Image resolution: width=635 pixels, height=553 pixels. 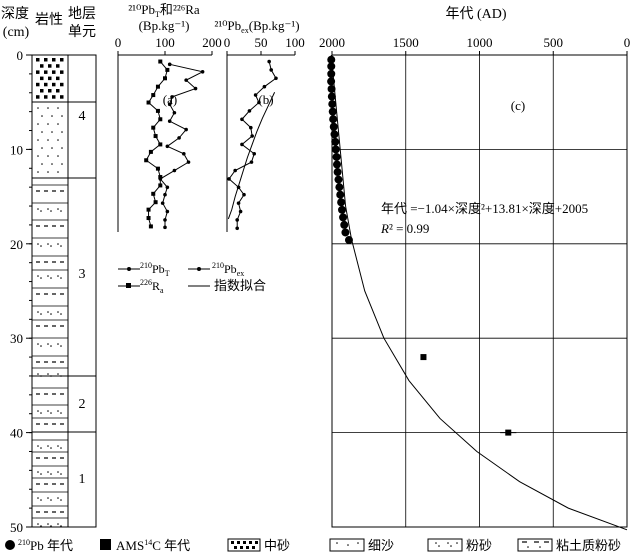 What do you see at coordinates (155, 269) in the screenshot?
I see `legend-pbT: 210PbT` at bounding box center [155, 269].